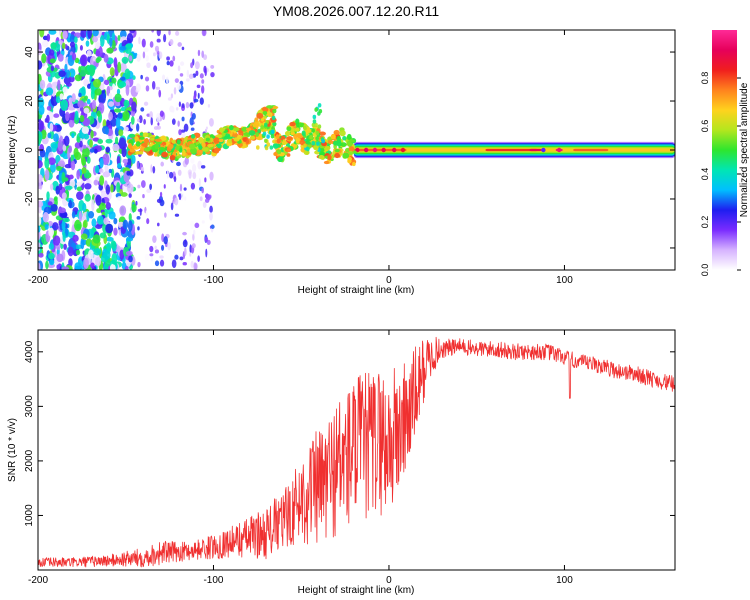  Describe the element at coordinates (720, 174) in the screenshot. I see `colorbar-ticks: 0.0 0.2 0.4 0.6 0.8` at that location.